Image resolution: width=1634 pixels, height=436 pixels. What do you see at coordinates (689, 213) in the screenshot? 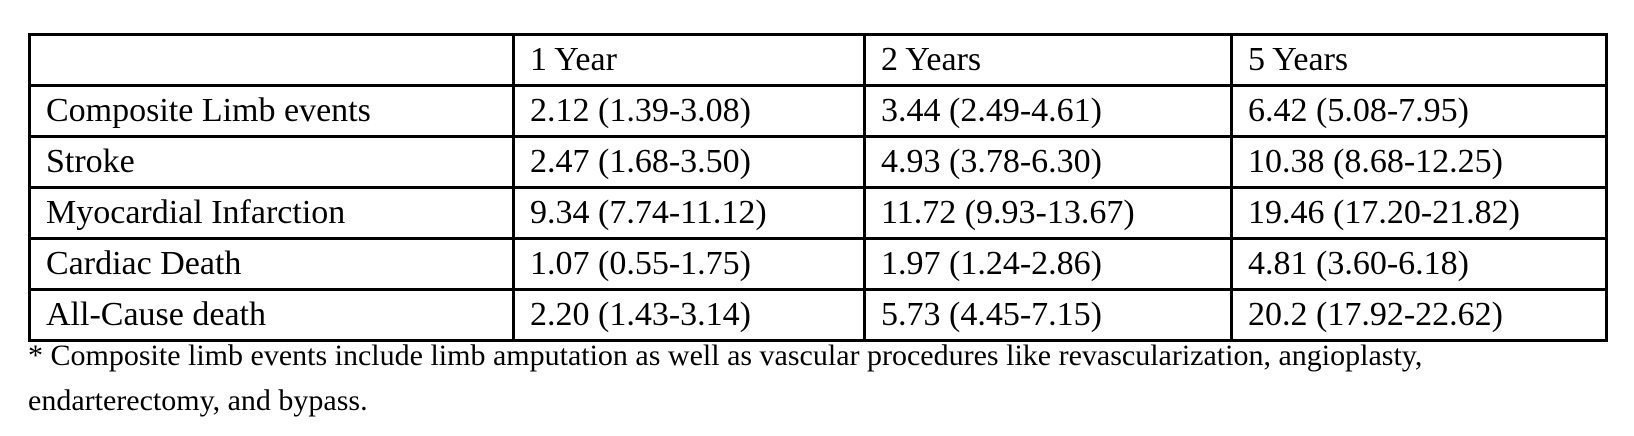
I see `value-cell: 9.34 (7.74-11.12)` at bounding box center [689, 213].